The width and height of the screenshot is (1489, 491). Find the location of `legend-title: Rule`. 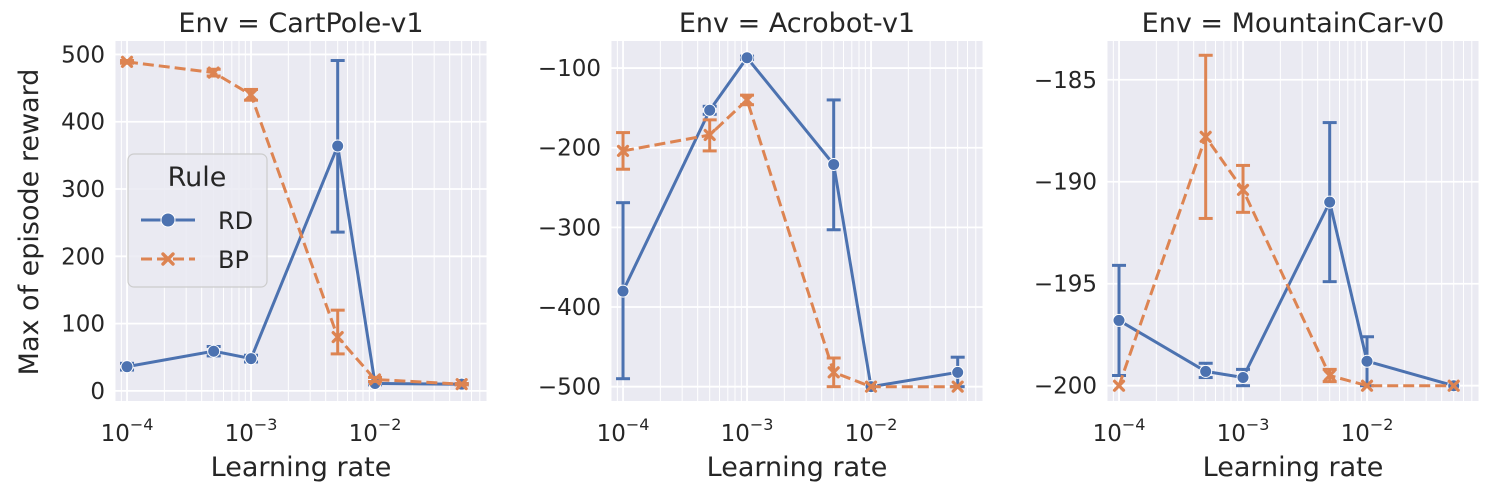

legend-title: Rule is located at coordinates (197, 177).